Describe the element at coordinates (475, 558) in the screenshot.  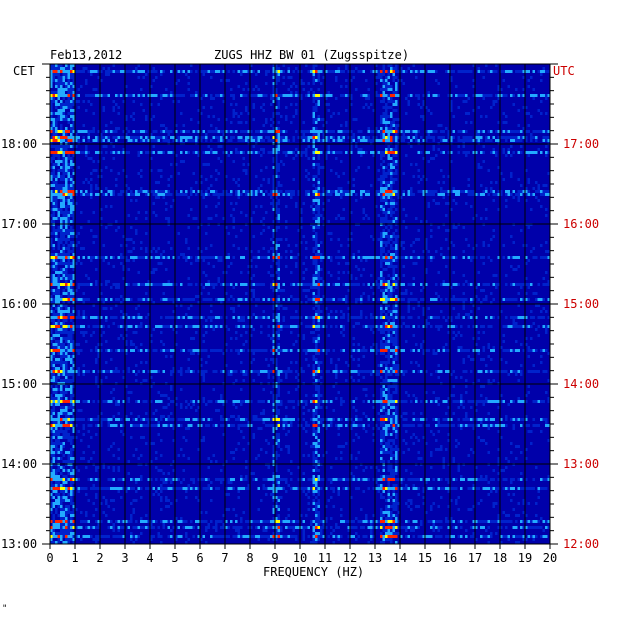
I see `x-tick-label: 17` at that location.